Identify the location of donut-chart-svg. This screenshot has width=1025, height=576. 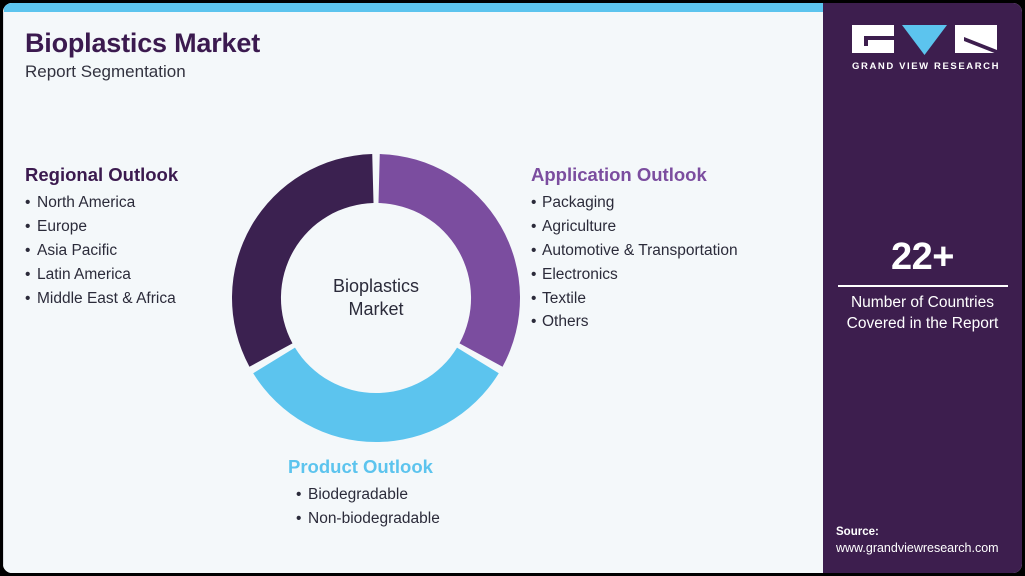
(376, 298).